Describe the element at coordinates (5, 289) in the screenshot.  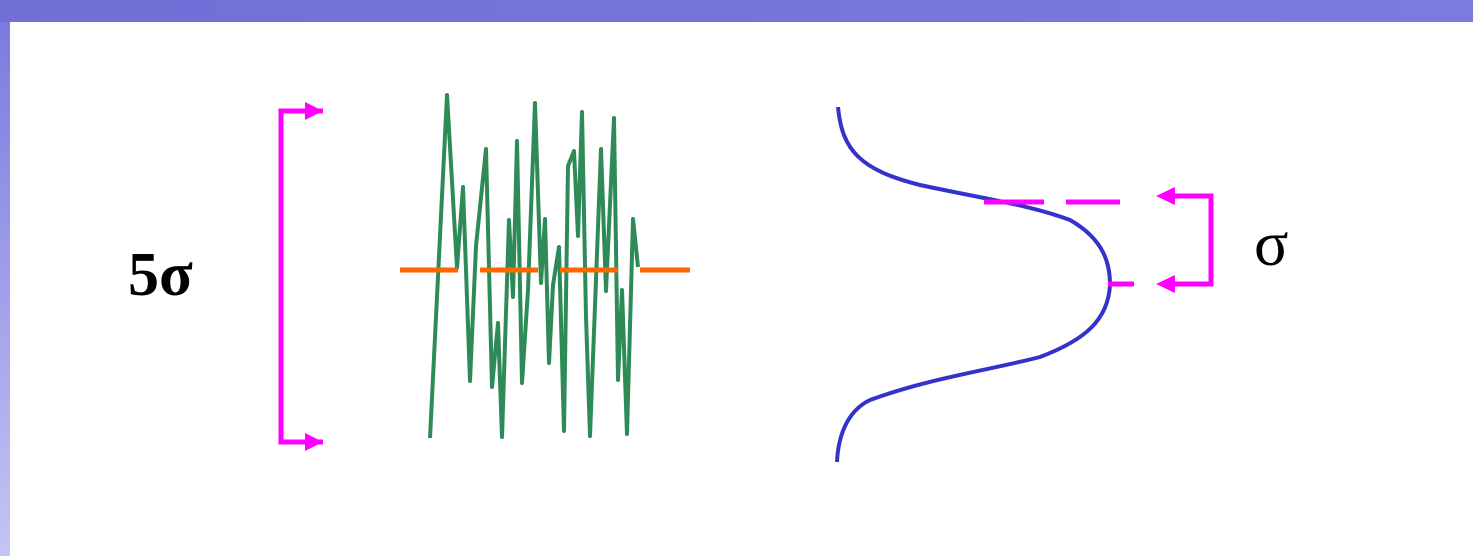
I see `side-bar` at that location.